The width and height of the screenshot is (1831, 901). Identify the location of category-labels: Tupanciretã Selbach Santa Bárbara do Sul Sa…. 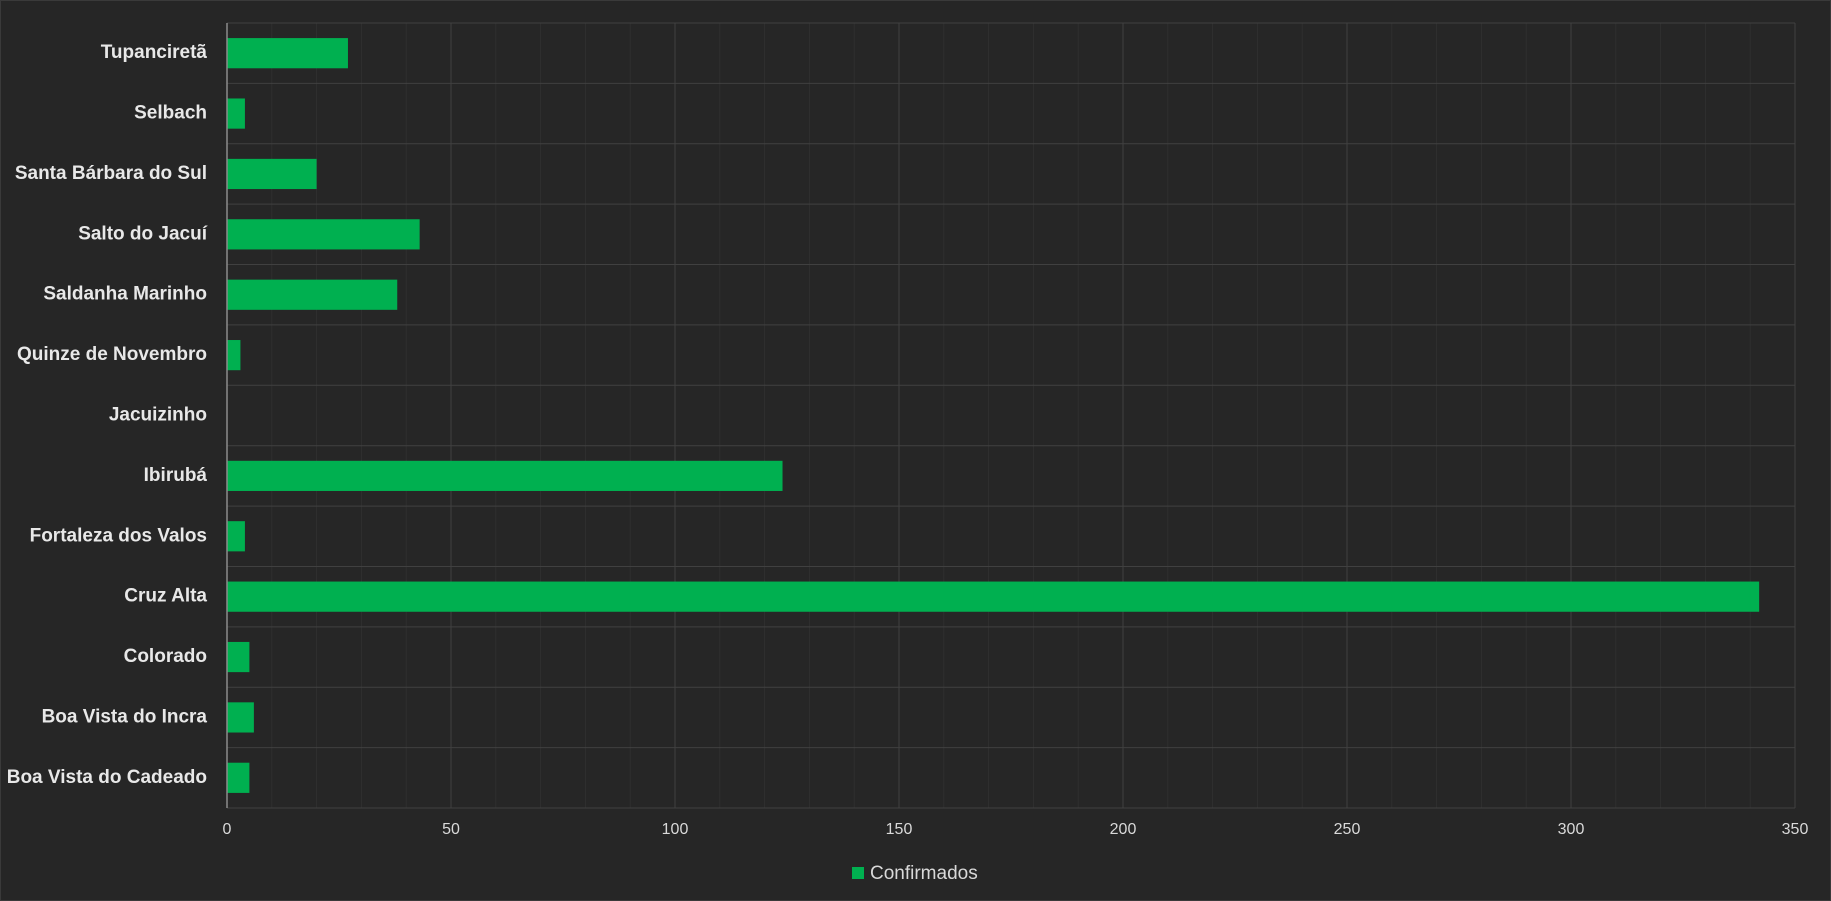
(107, 415).